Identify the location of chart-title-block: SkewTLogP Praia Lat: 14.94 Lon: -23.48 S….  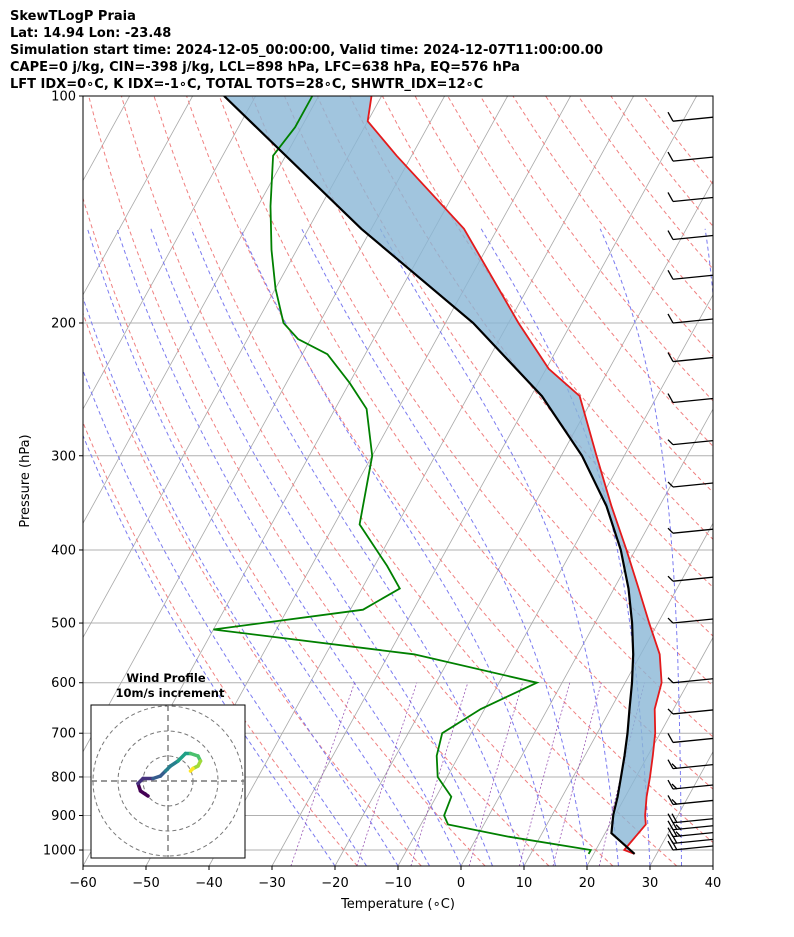
(306, 50).